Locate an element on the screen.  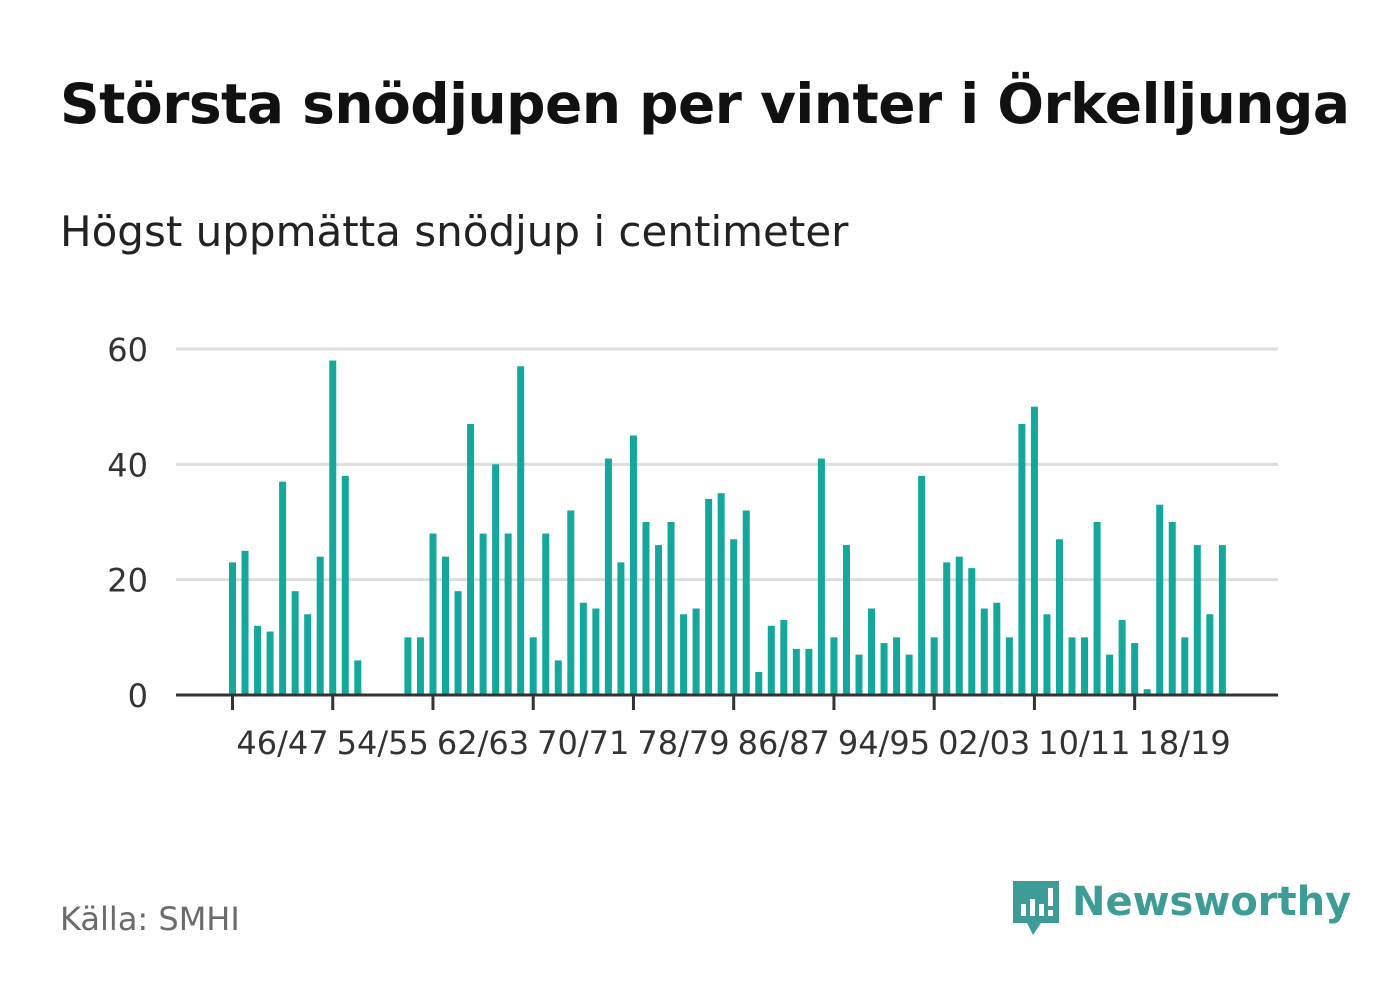
y-tick-label: 60 is located at coordinates (127, 350).